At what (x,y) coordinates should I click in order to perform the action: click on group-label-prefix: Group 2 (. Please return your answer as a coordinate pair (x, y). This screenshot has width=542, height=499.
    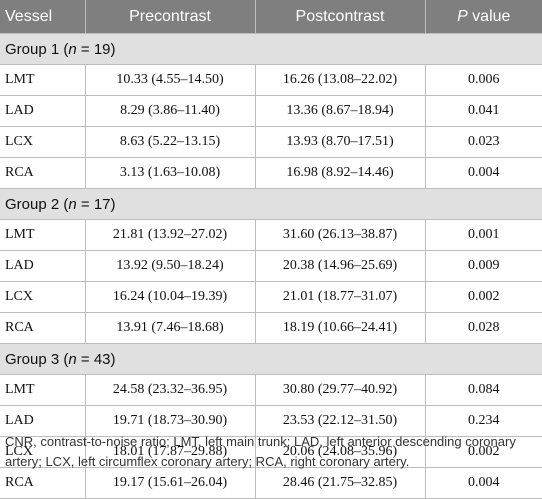
    Looking at the image, I should click on (37, 204).